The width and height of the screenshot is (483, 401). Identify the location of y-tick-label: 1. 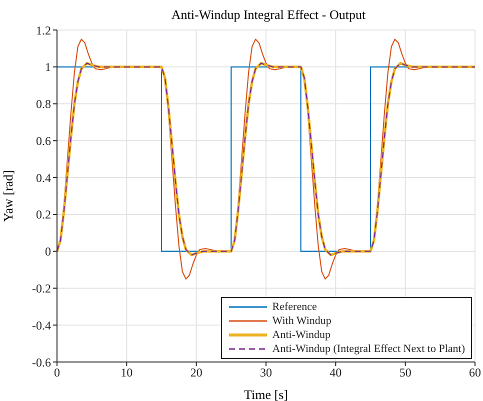
(48, 67).